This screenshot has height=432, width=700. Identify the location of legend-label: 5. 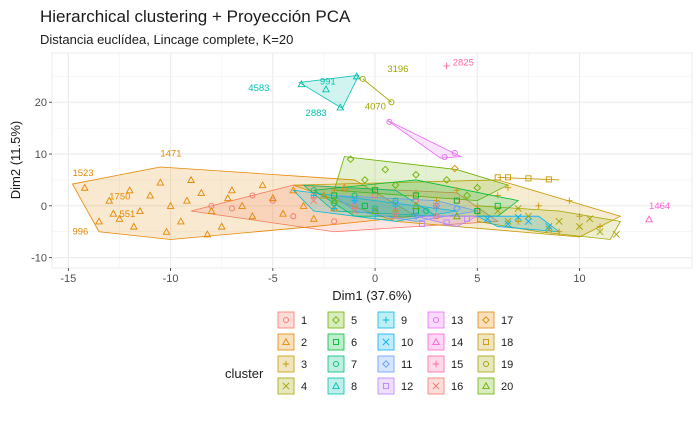
(354, 321).